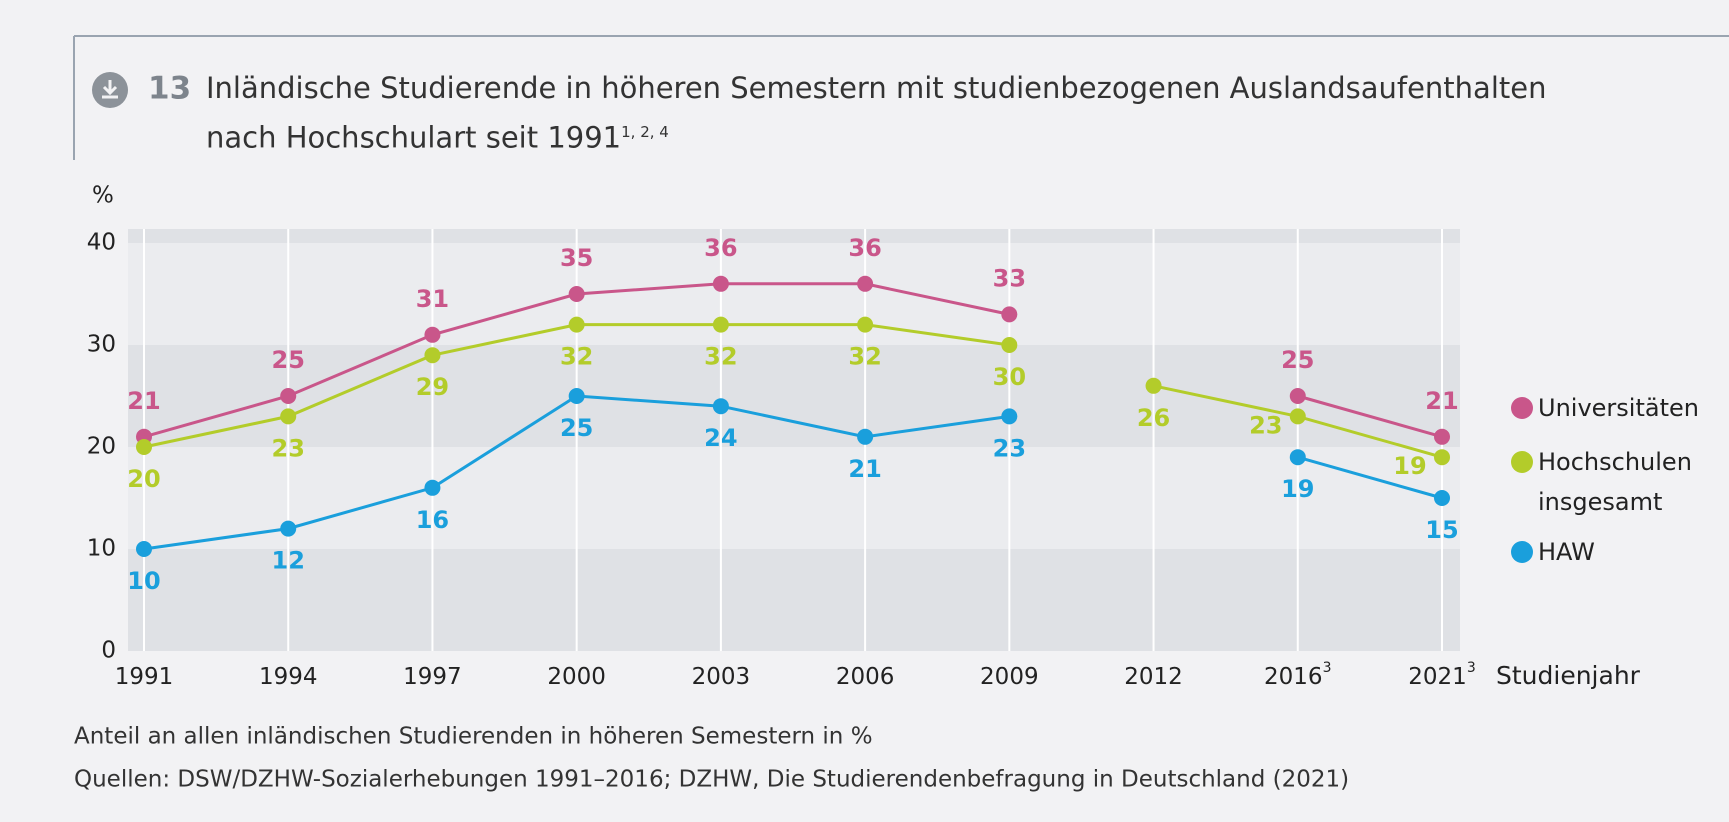 The width and height of the screenshot is (1729, 822). What do you see at coordinates (645, 132) in the screenshot?
I see `title-superscript: 1, 2, 4` at bounding box center [645, 132].